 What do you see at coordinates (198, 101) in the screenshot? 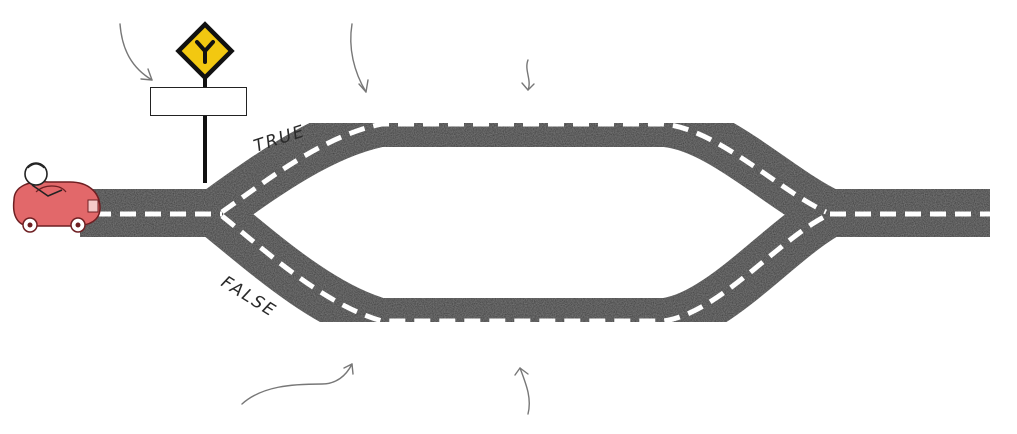
I see `sign-label-box` at bounding box center [198, 101].